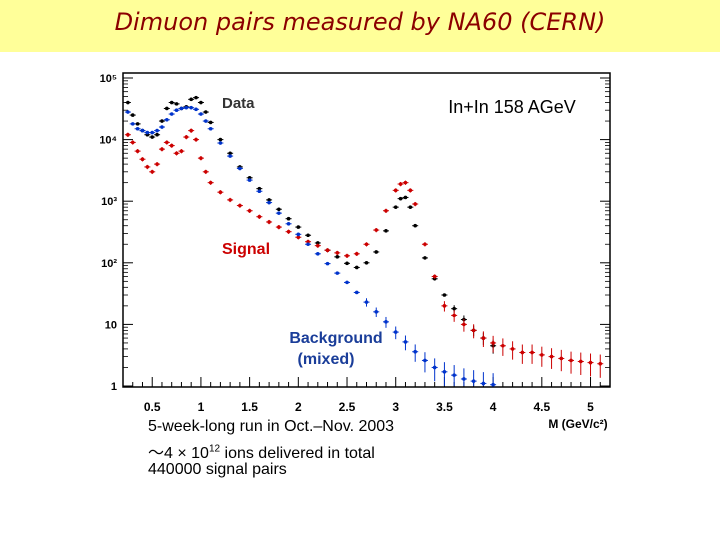  I want to click on page-title: Dimuon pairs measured by NA60 (CERN), so click(360, 22).